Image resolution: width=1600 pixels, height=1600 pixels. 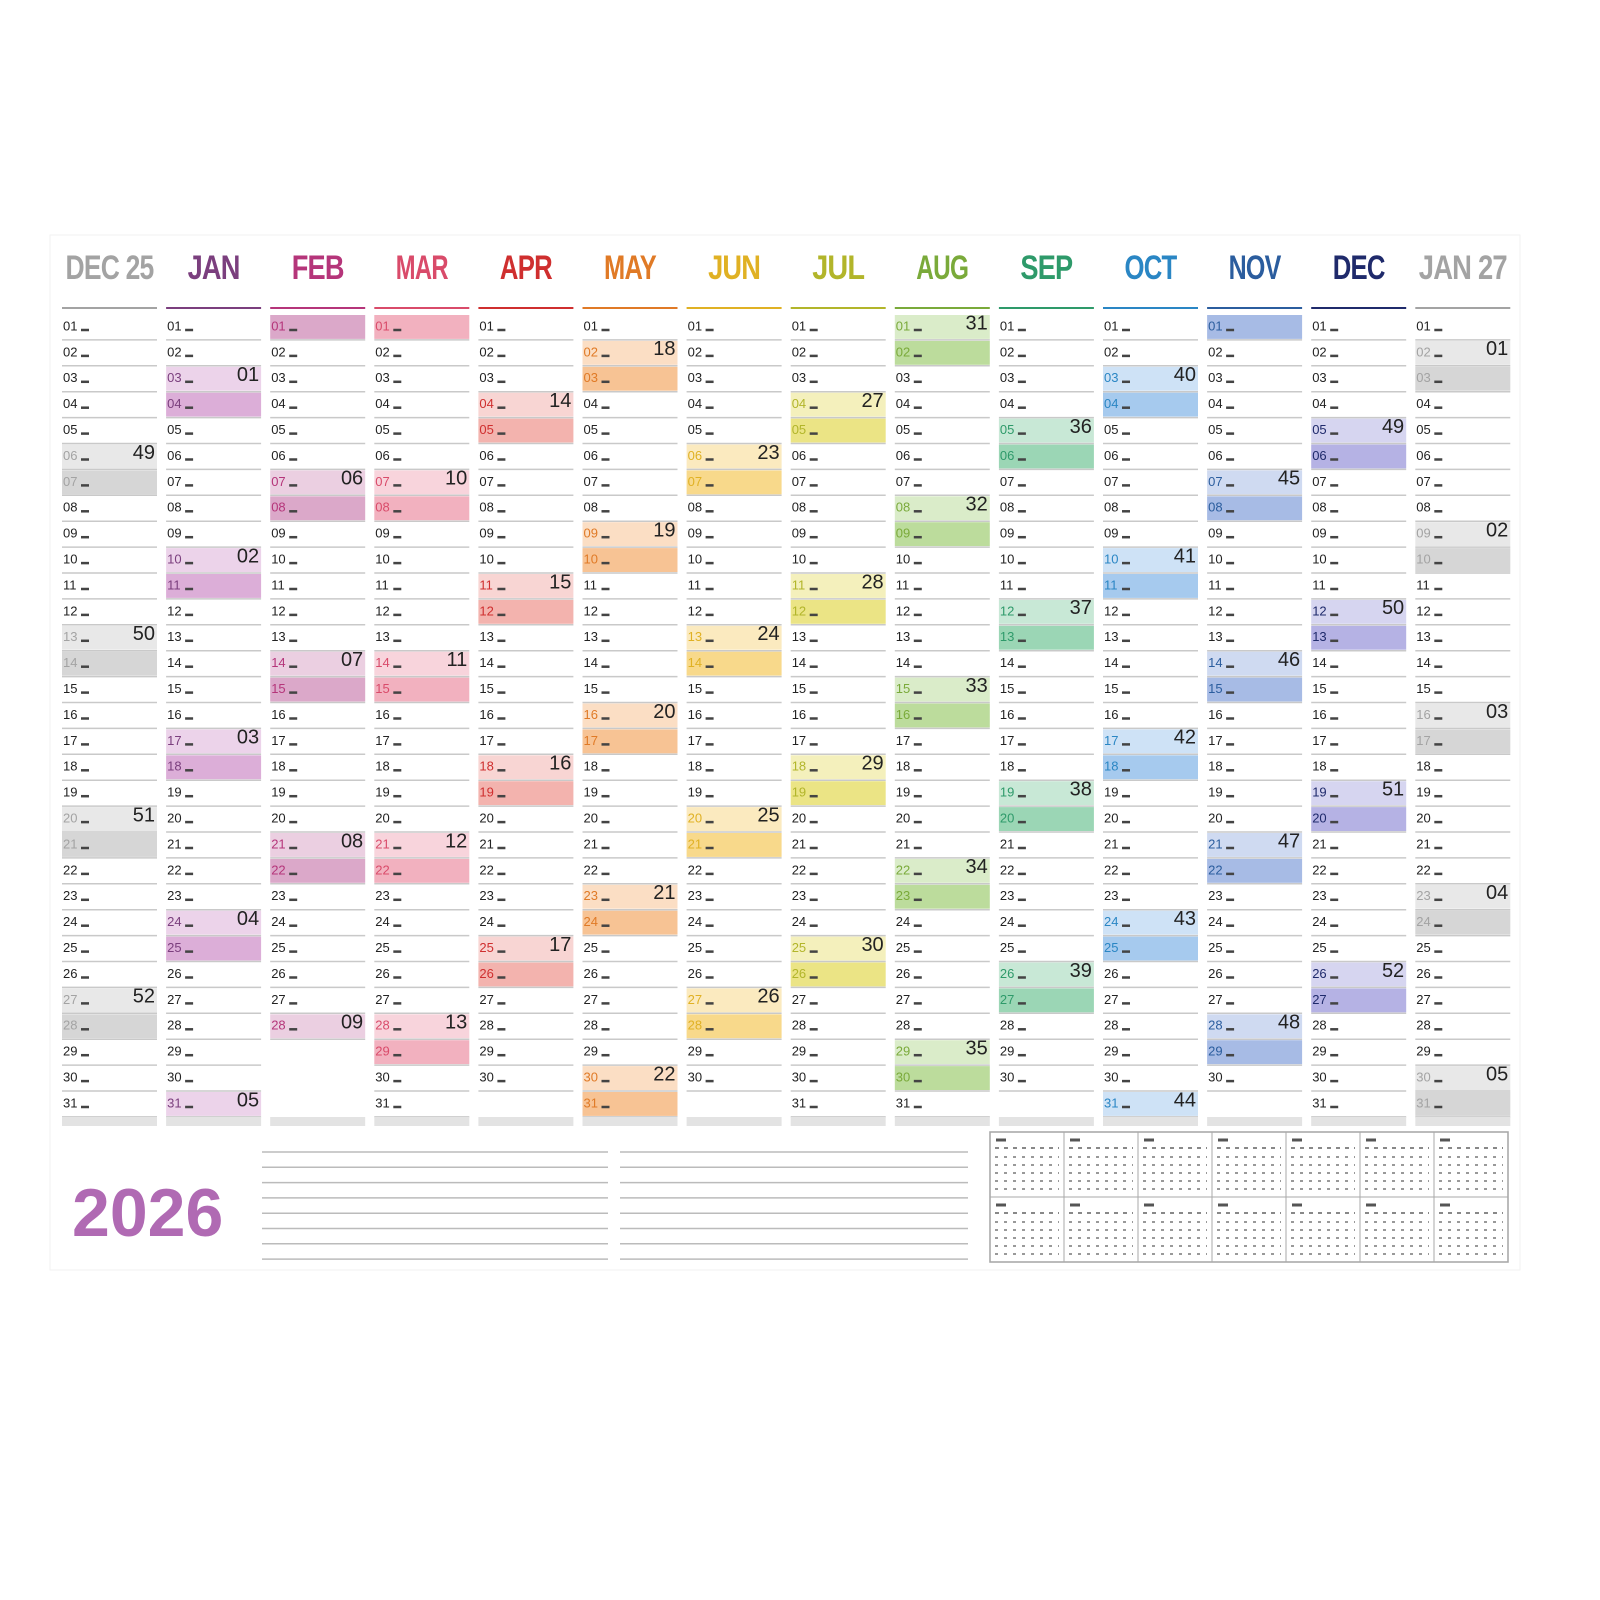 What do you see at coordinates (1289, 660) in the screenshot?
I see `week-number: 46` at bounding box center [1289, 660].